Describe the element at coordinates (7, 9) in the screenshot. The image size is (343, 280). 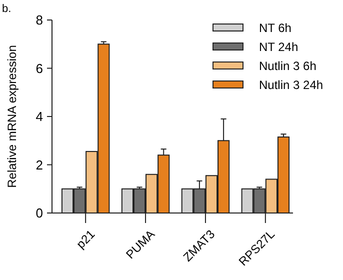
I see `text: b.` at that location.